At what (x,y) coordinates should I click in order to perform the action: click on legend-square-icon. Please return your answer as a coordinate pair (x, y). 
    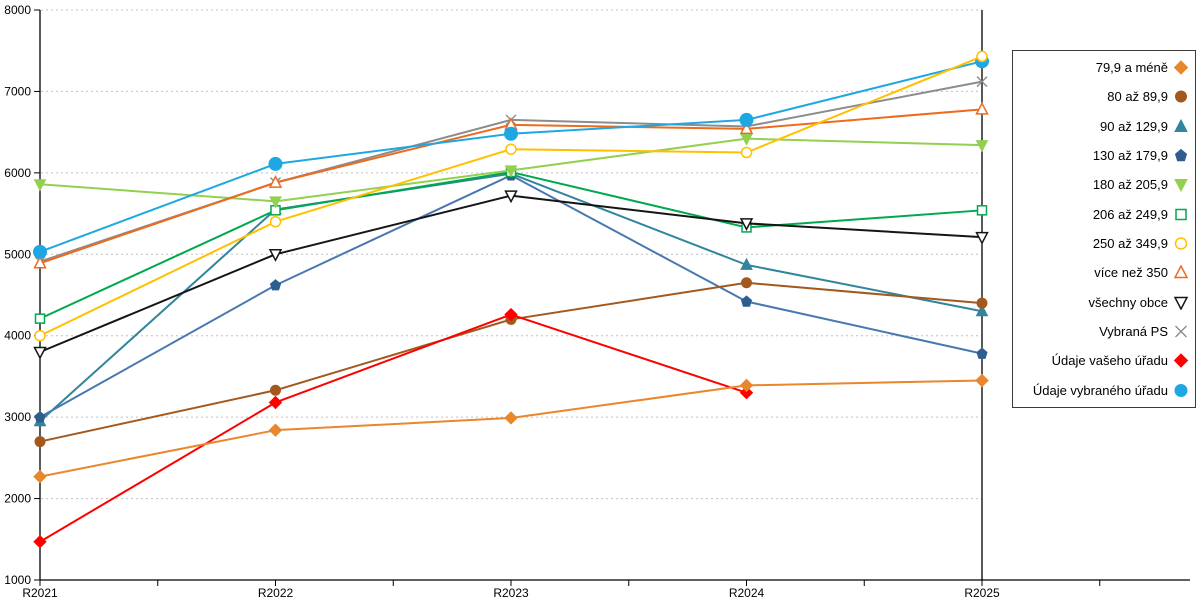
    Looking at the image, I should click on (1181, 214).